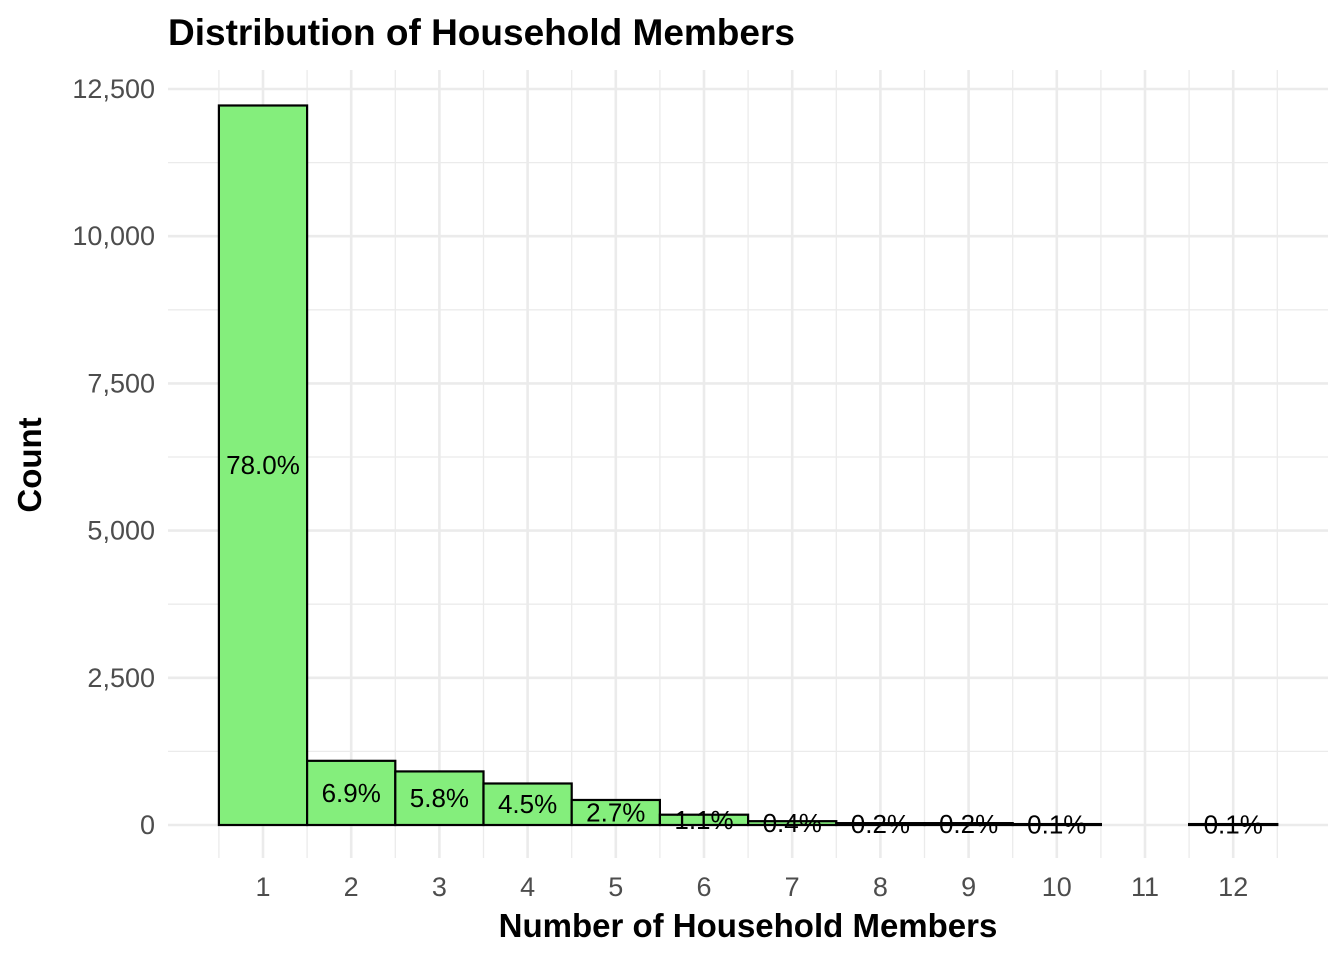 This screenshot has width=1344, height=960. I want to click on y-tick-label: 12,500, so click(113, 89).